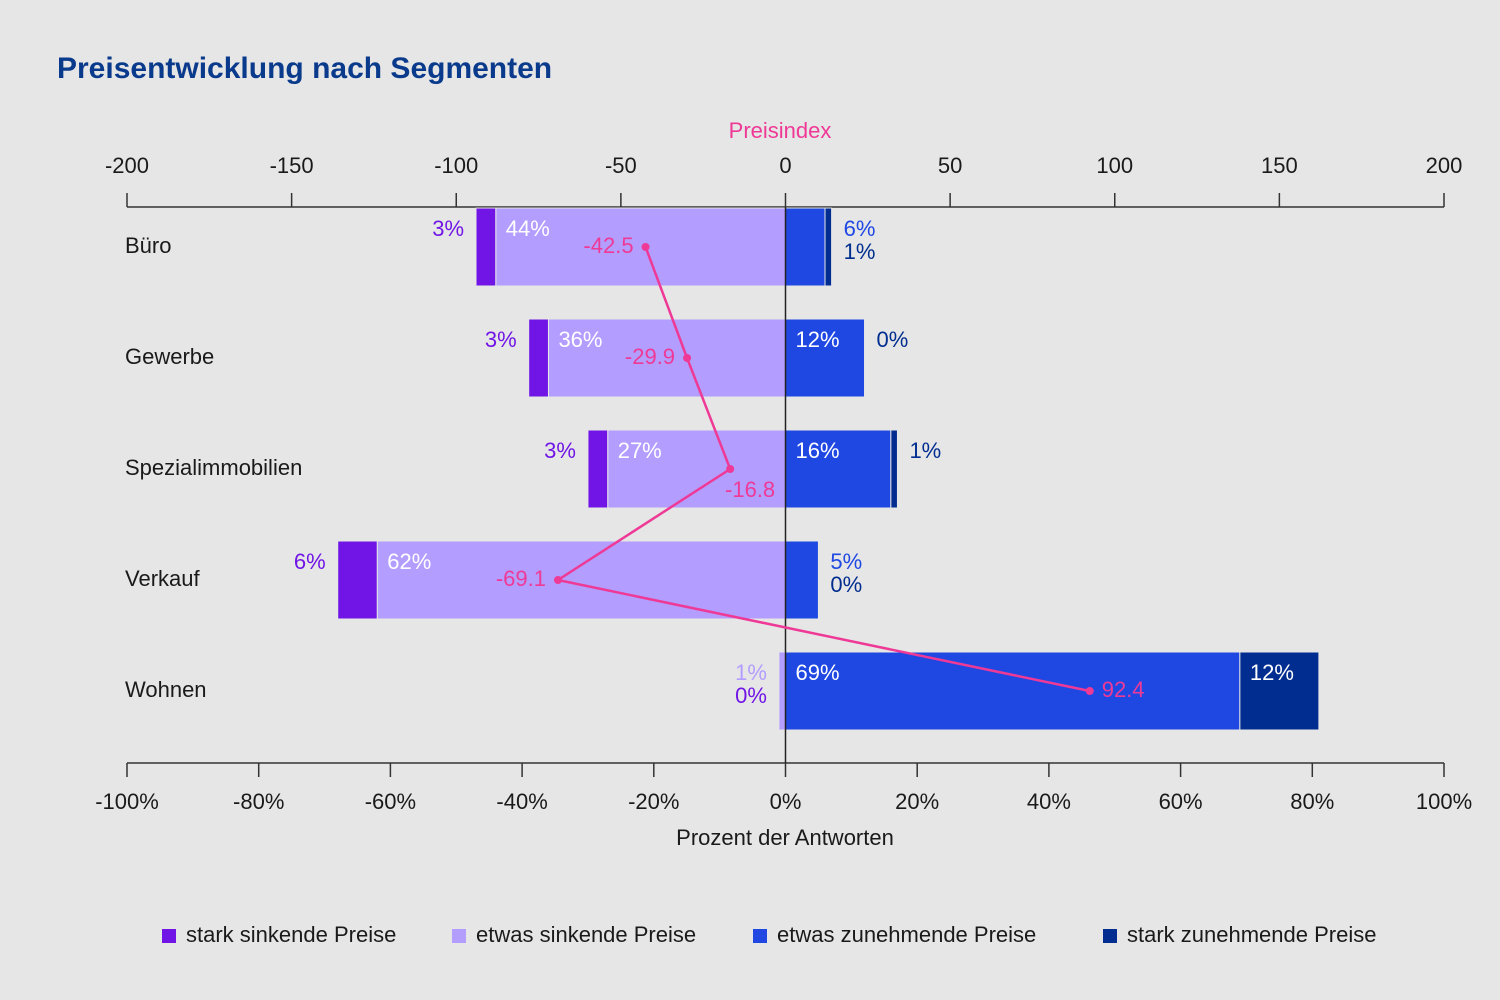 The height and width of the screenshot is (1000, 1500). Describe the element at coordinates (653, 801) in the screenshot. I see `x-tick-label: -20%` at that location.